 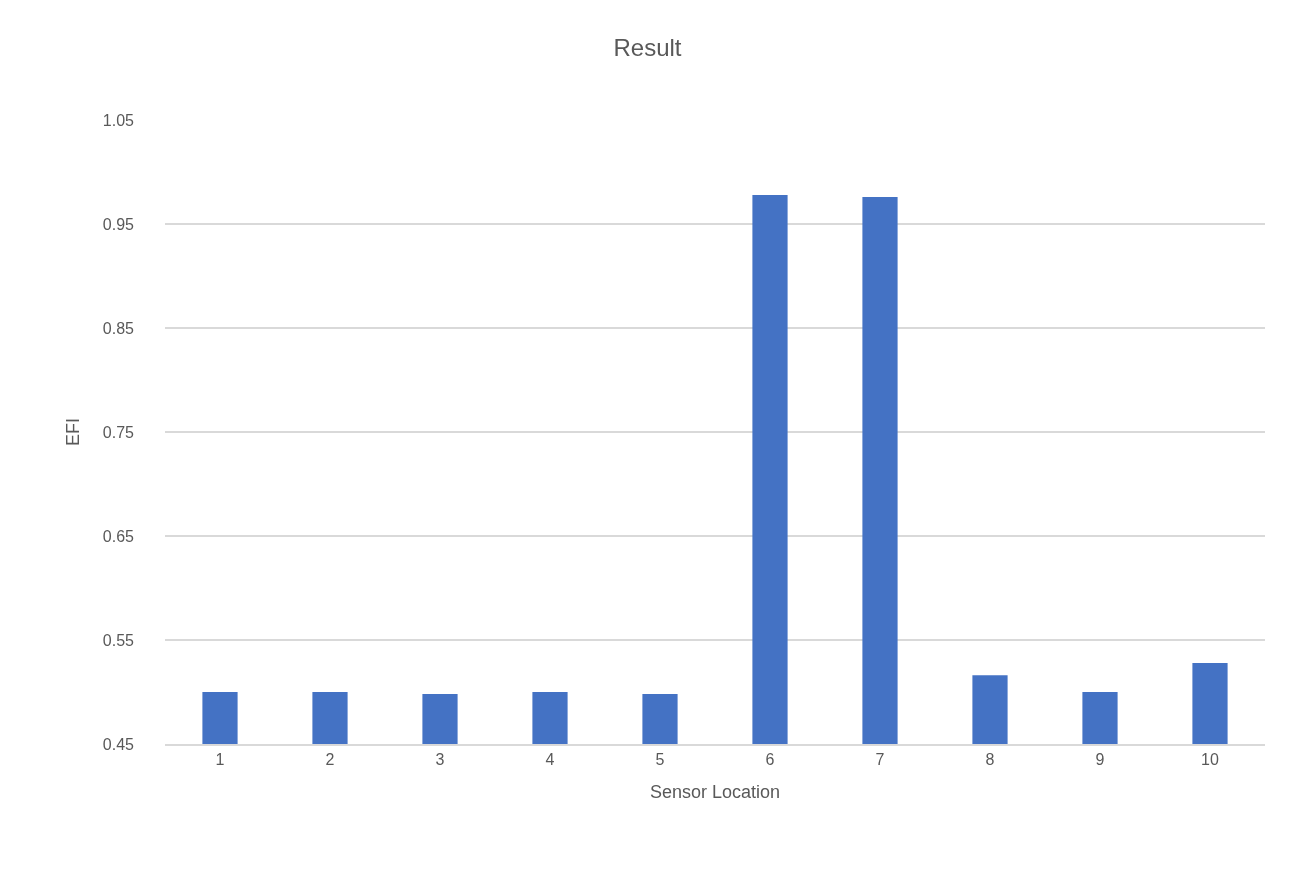 I want to click on x-tick-label: 3, so click(x=440, y=759).